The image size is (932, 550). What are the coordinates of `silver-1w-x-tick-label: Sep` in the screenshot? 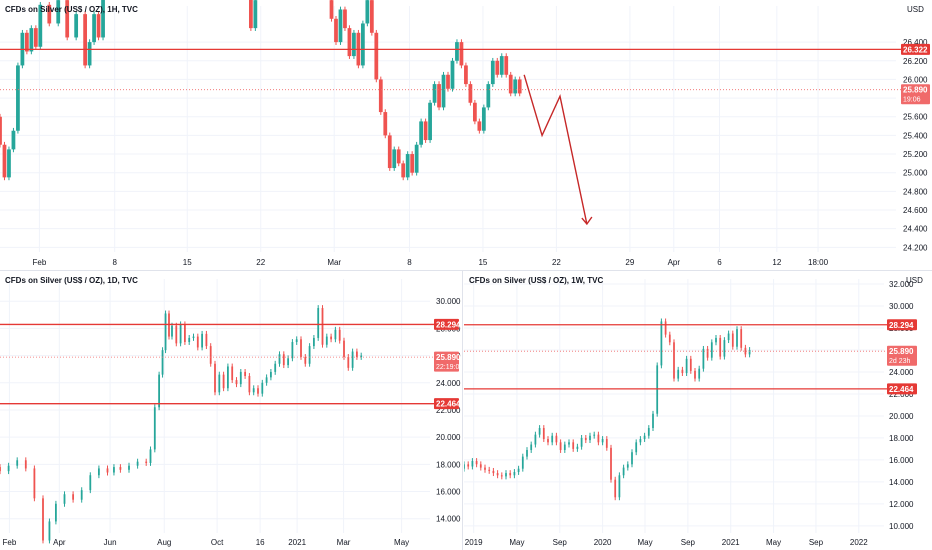 It's located at (816, 542).